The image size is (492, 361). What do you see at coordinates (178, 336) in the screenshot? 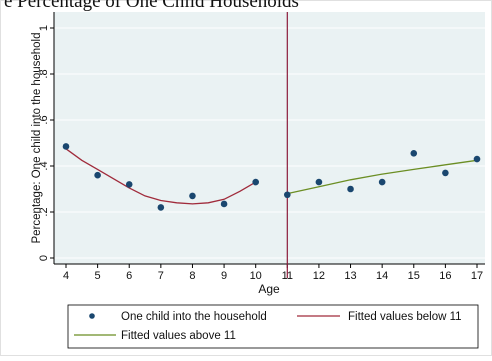
I see `legend-label-fit-above: Fitted values above 11` at bounding box center [178, 336].